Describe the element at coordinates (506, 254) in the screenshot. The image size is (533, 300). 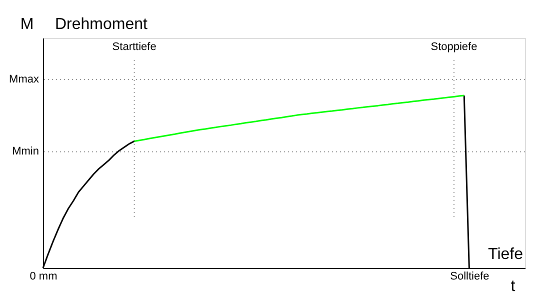
I see `annotation: Tiefe` at that location.